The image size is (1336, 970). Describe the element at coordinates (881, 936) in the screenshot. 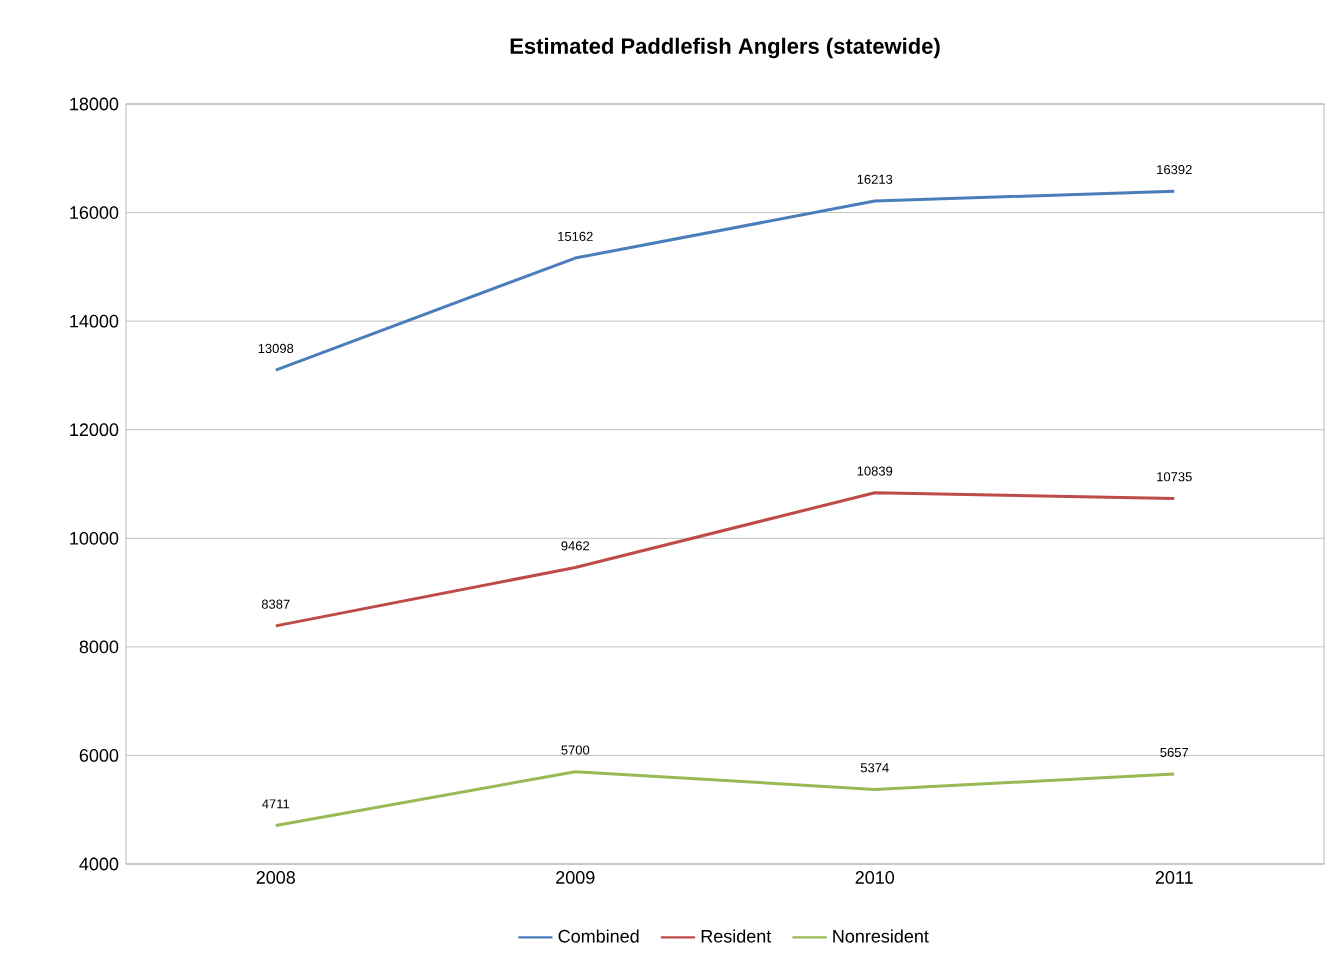

I see `legend-label: Nonresident` at that location.